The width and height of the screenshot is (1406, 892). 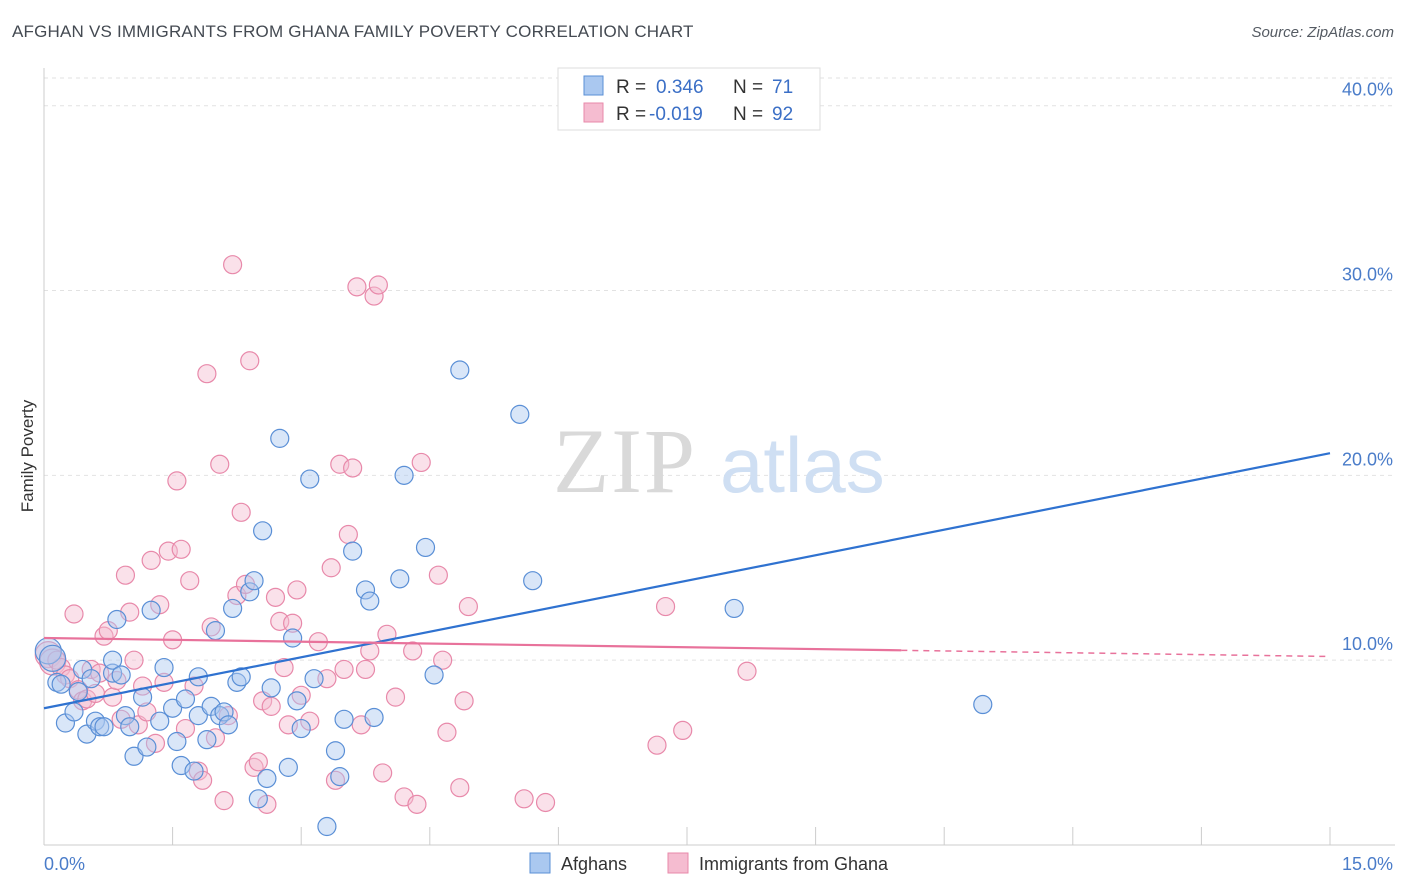 I want to click on x-tick-labels: 0.0% 15.0%, so click(x=718, y=864).